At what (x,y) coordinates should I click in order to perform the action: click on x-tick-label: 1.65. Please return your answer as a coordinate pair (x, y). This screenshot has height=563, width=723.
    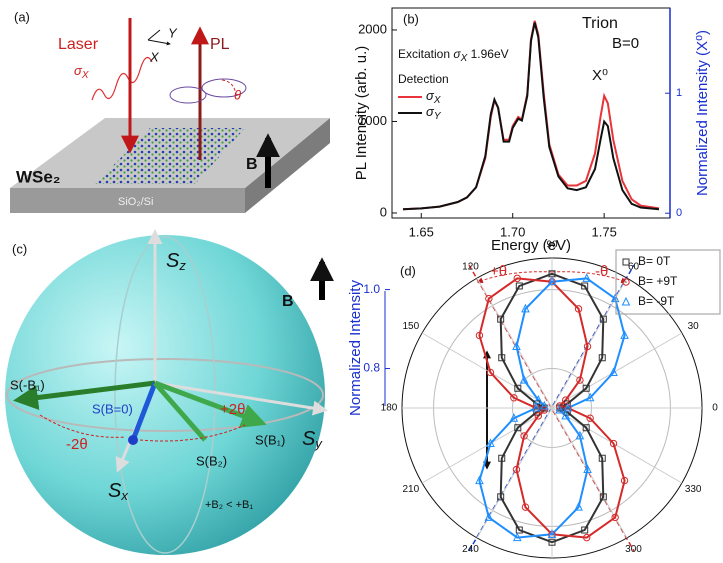
    Looking at the image, I should click on (421, 231).